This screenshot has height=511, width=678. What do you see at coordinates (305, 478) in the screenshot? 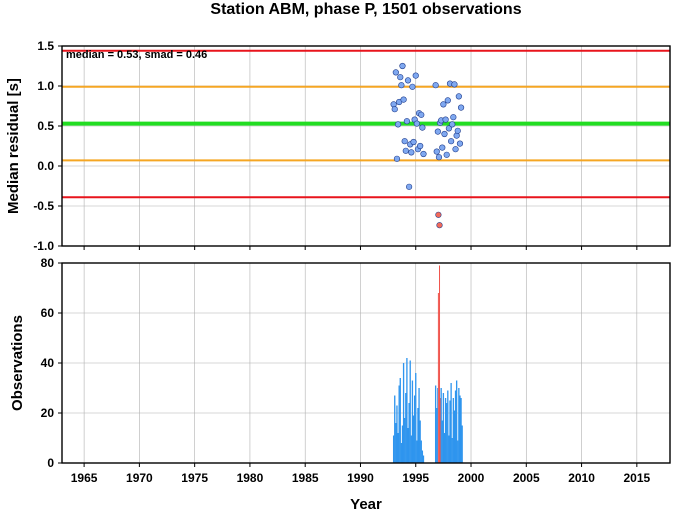
I see `x-tick-label: 1985` at bounding box center [305, 478].